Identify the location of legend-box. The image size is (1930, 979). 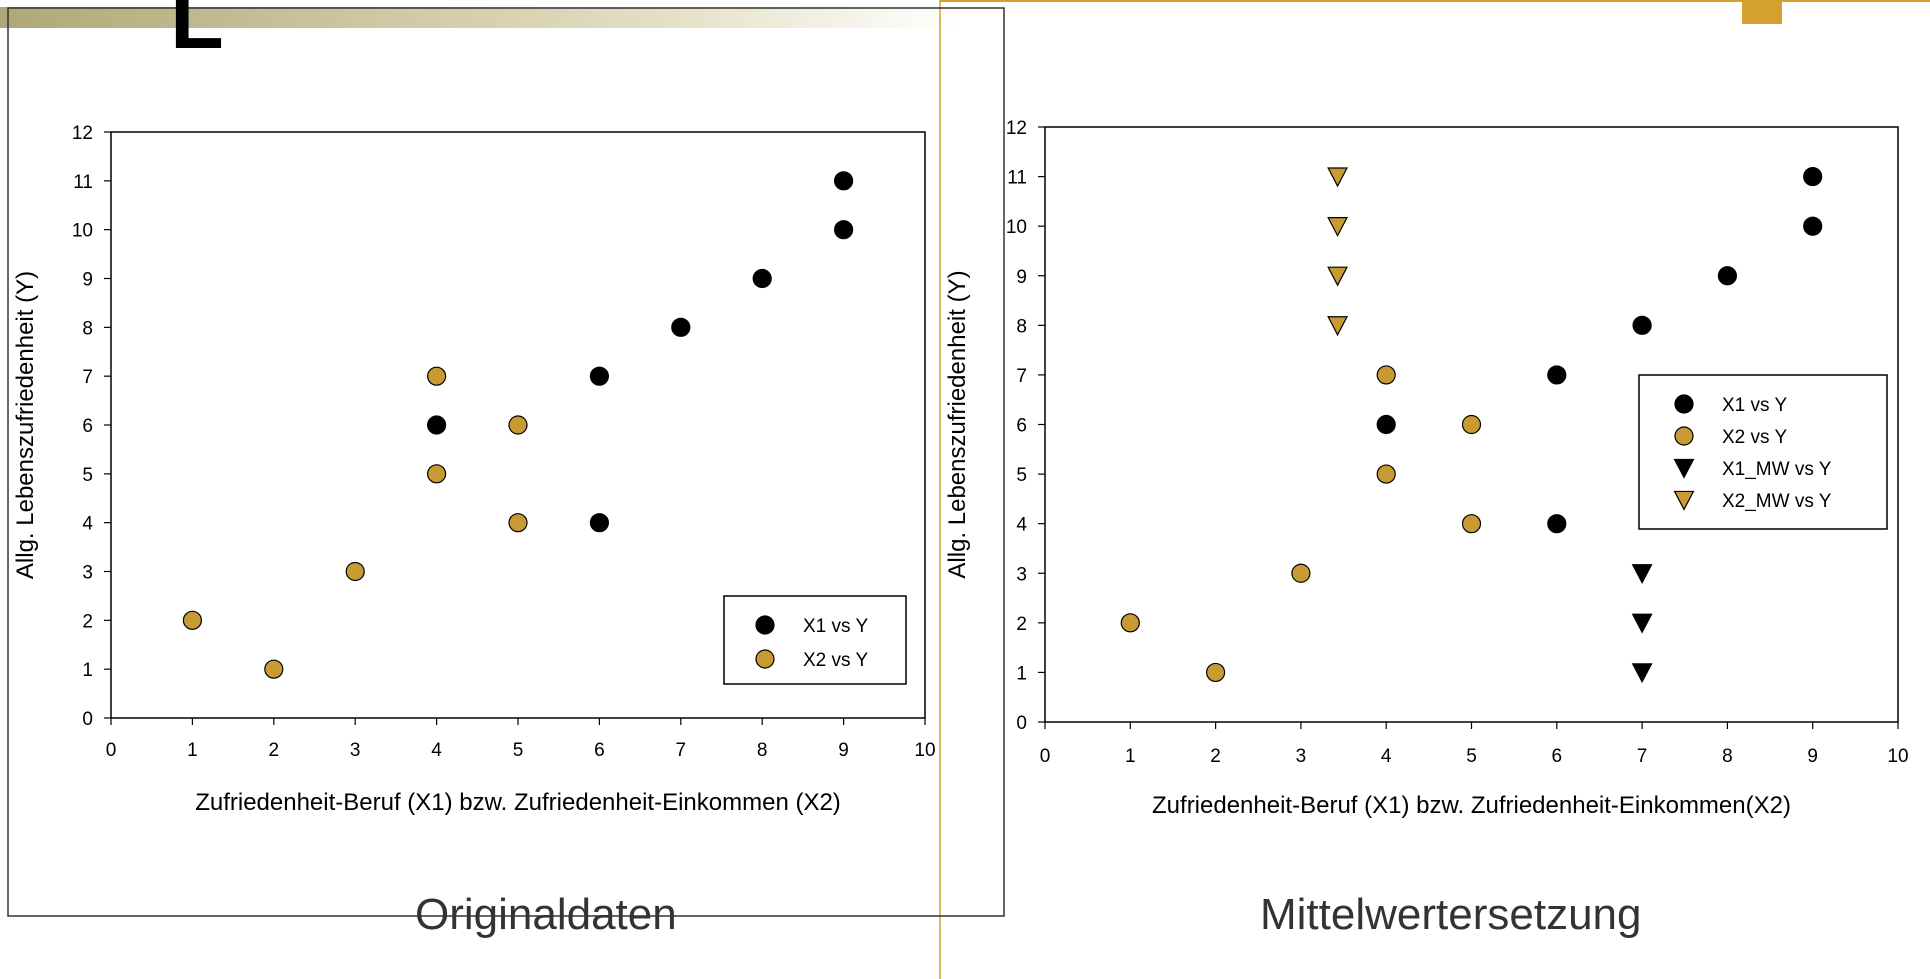
(815, 640).